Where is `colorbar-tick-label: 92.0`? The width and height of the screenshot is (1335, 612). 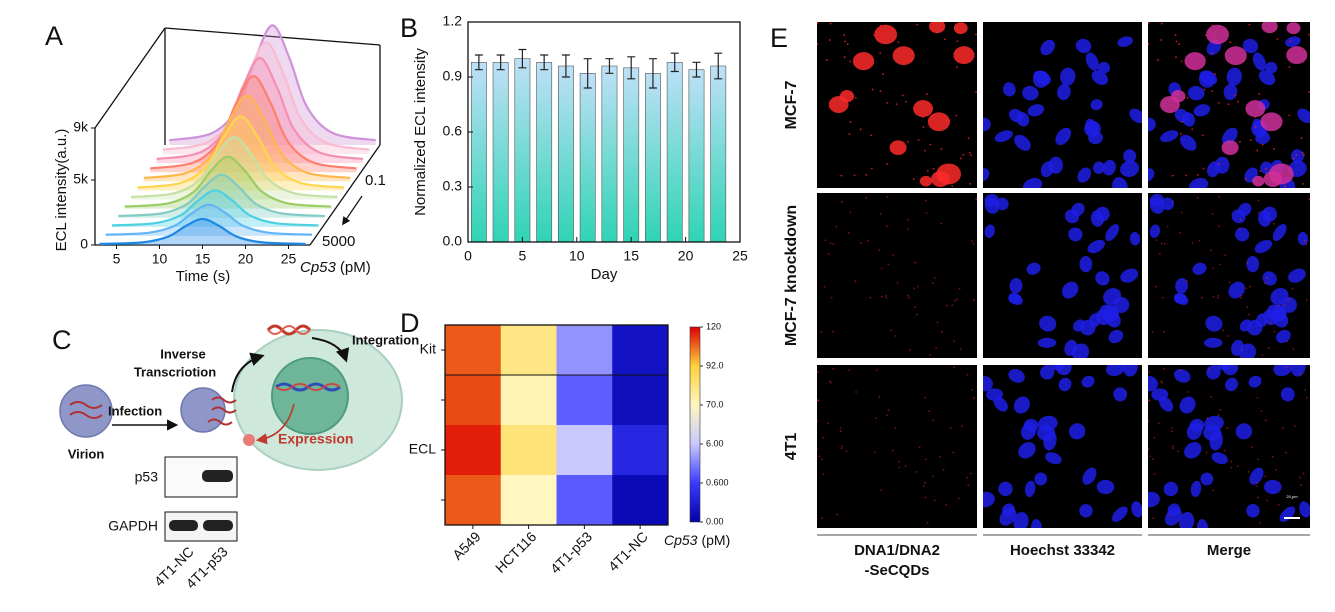
colorbar-tick-label: 92.0 is located at coordinates (715, 365).